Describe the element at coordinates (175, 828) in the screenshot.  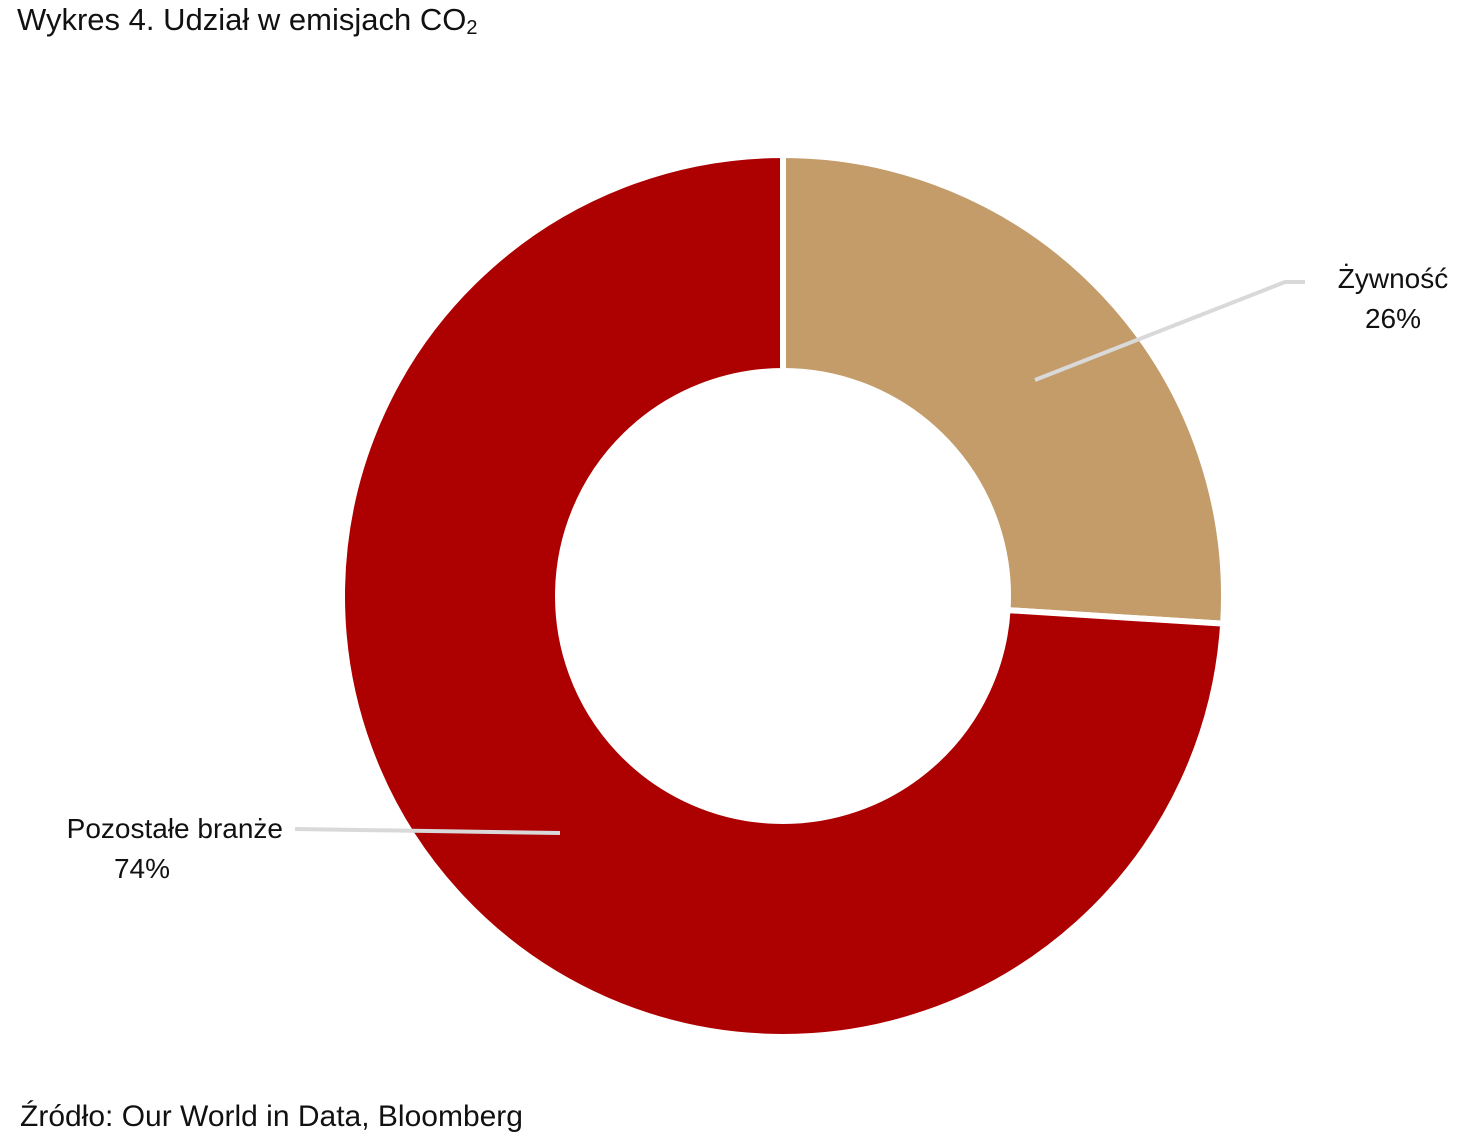
I see `slice-label: Pozostałe branże` at that location.